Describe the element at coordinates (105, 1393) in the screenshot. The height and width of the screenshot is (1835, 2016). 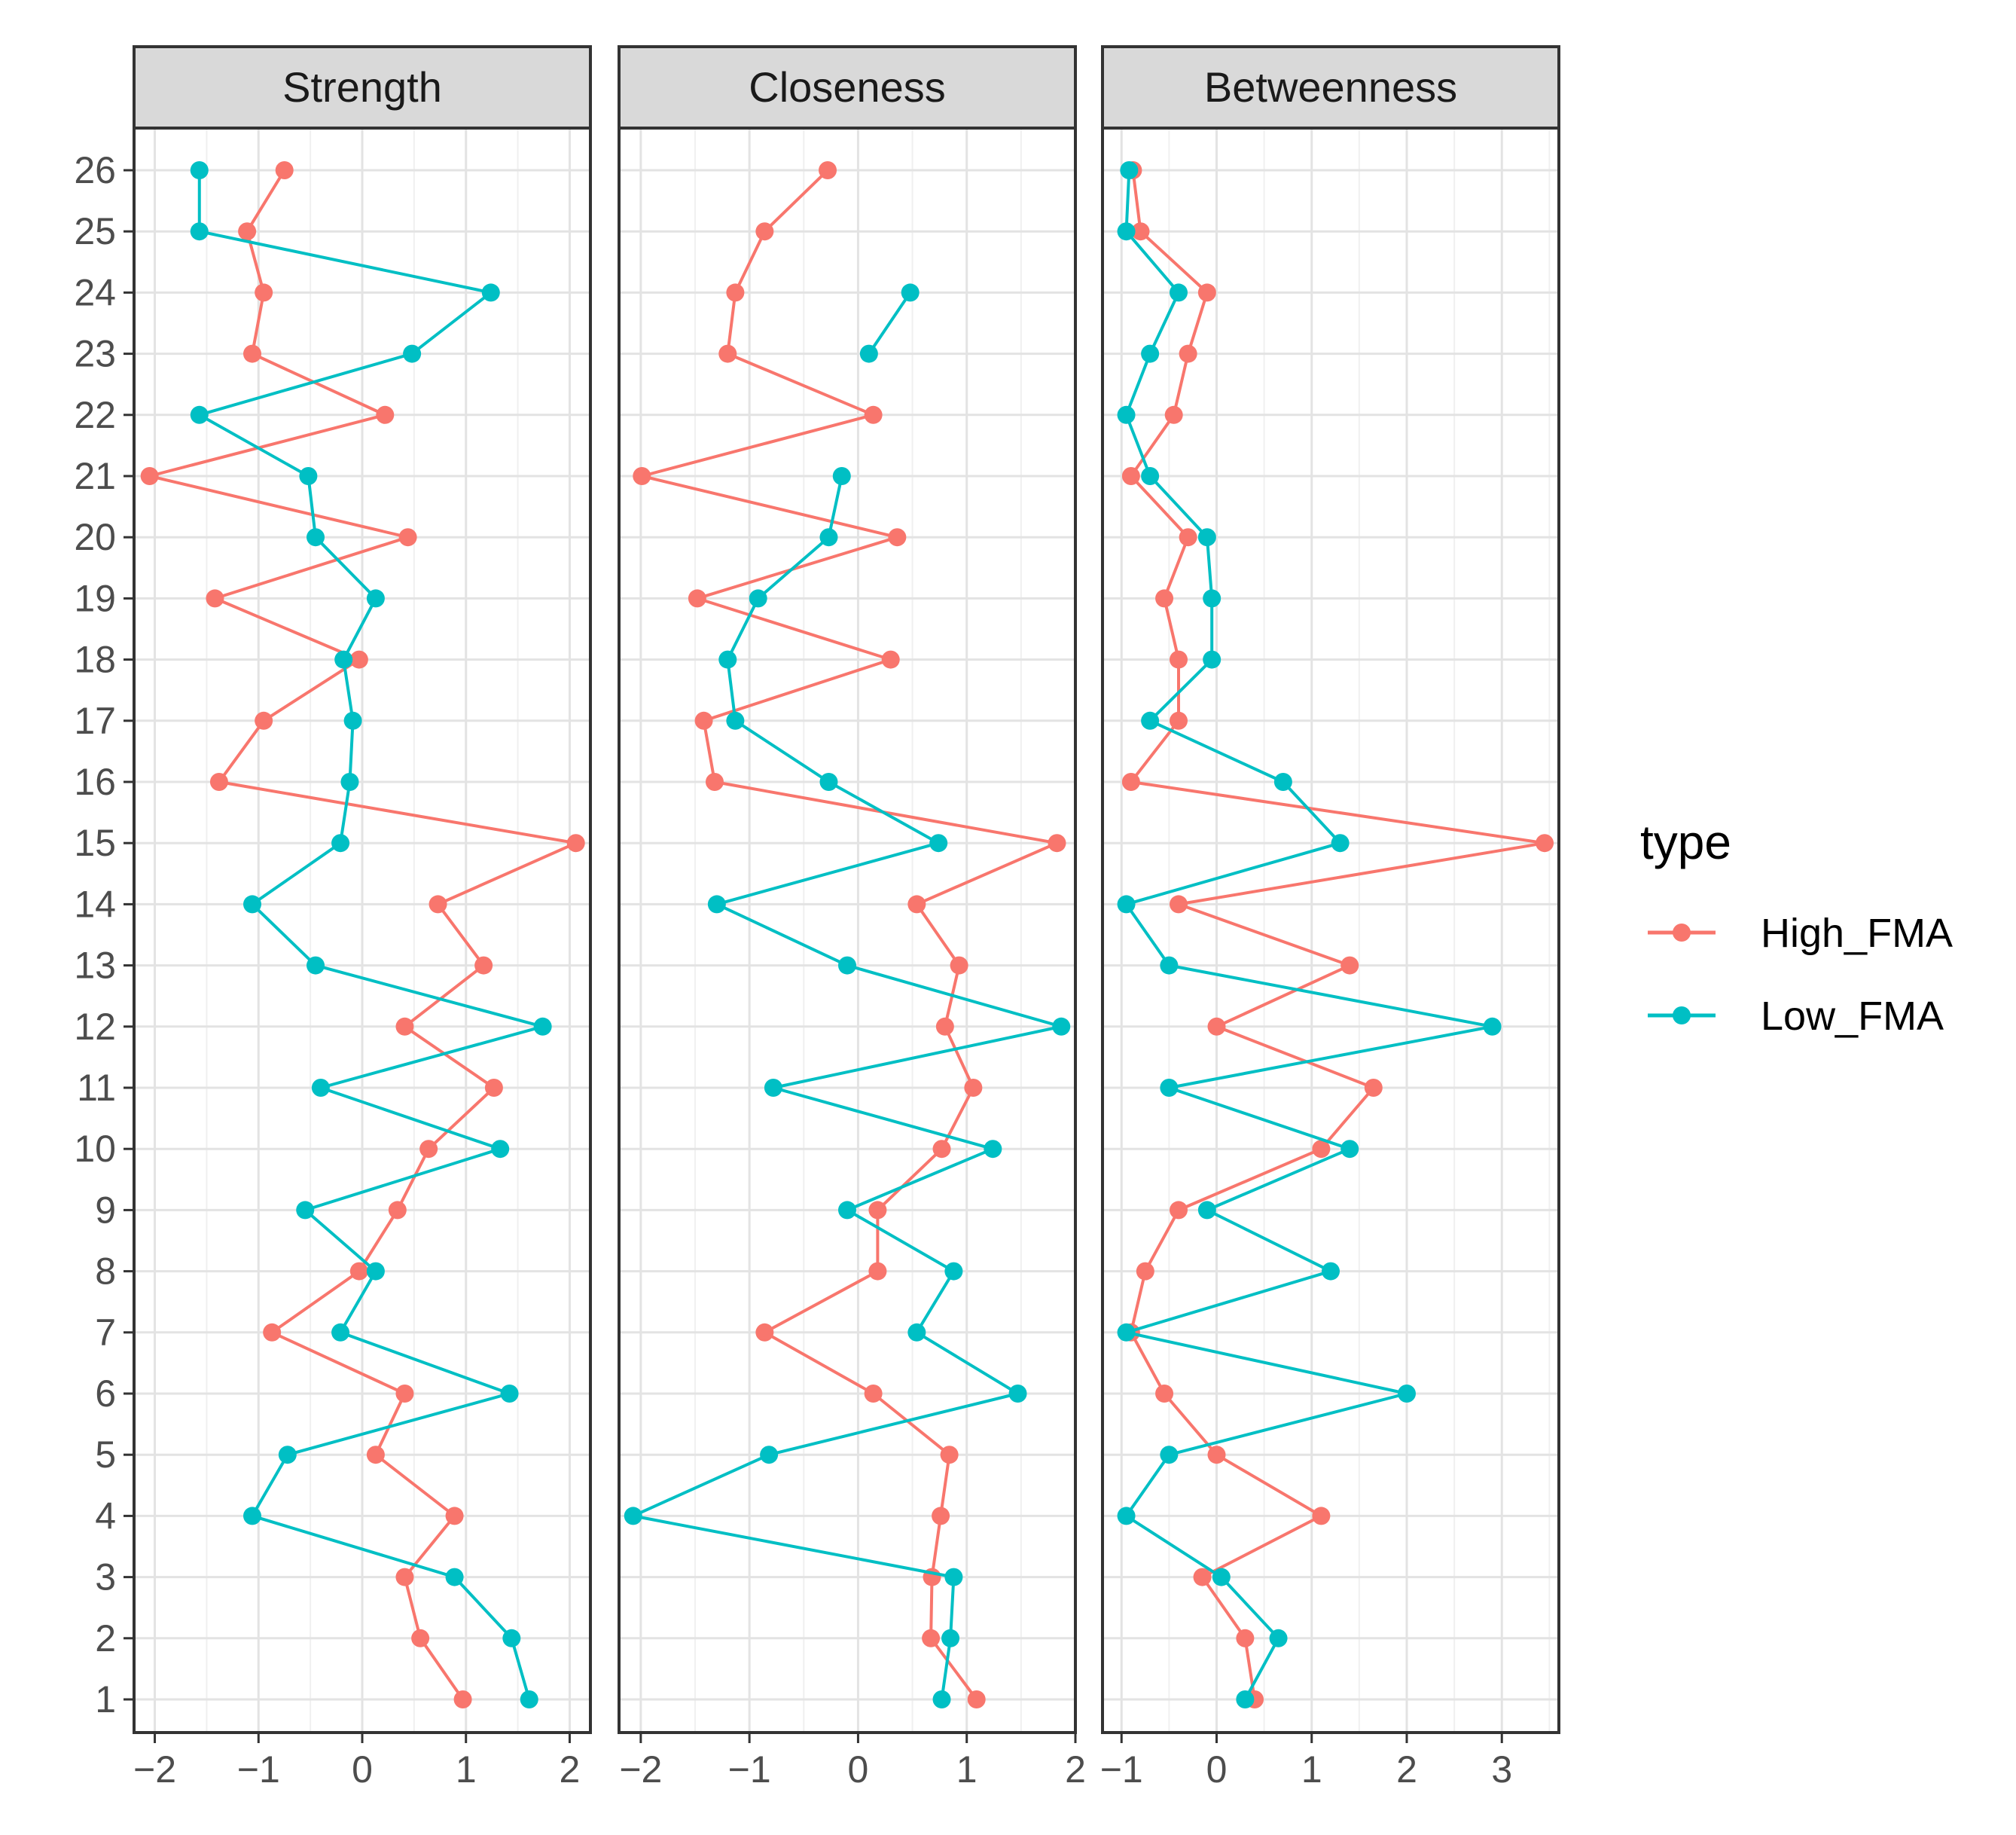
I see `y-tick-label-6: 6` at that location.